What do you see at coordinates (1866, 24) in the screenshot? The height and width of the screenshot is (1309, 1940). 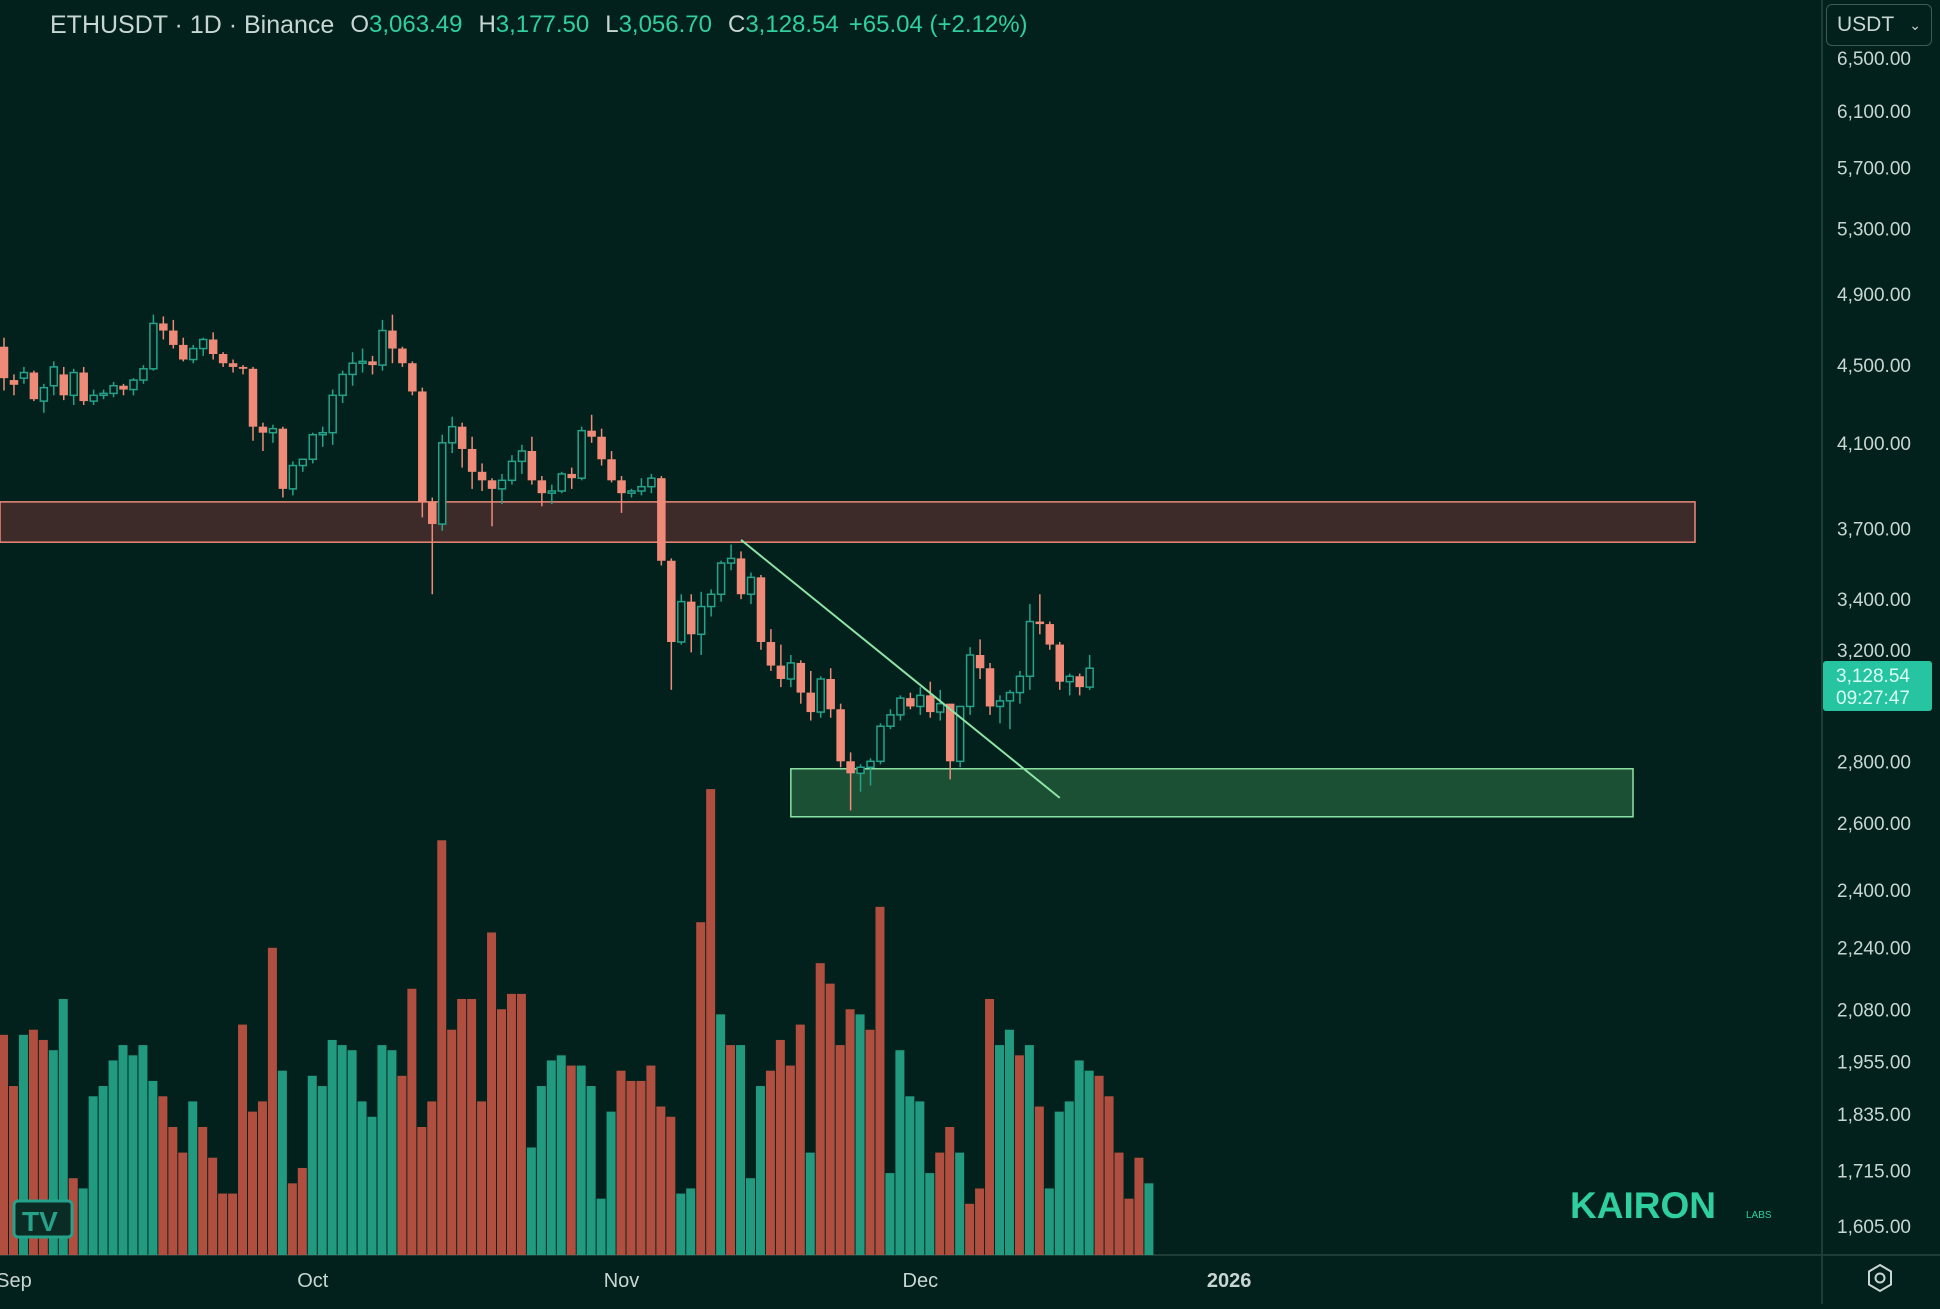 I see `currency-value: USDT` at bounding box center [1866, 24].